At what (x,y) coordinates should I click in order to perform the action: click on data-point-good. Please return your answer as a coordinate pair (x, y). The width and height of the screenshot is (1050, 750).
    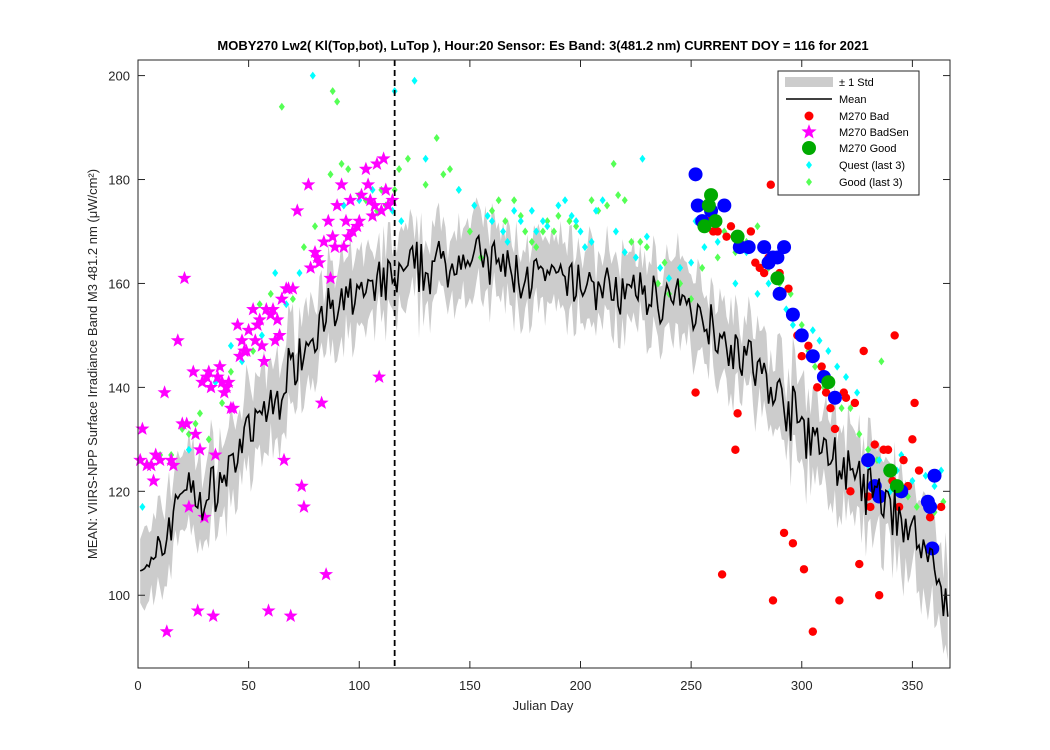
    Looking at the image, I should click on (737, 236).